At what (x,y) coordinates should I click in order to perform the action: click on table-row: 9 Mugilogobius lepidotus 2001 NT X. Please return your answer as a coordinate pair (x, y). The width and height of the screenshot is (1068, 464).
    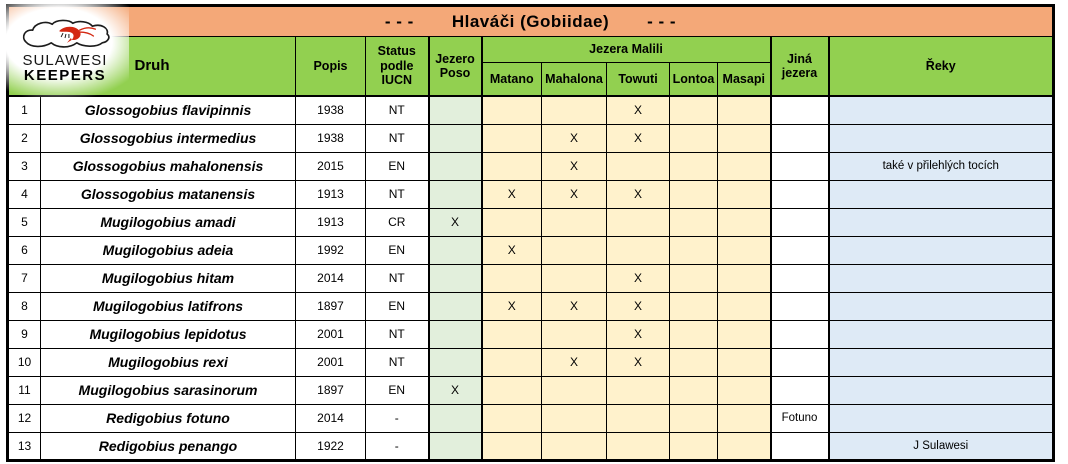
    Looking at the image, I should click on (530, 334).